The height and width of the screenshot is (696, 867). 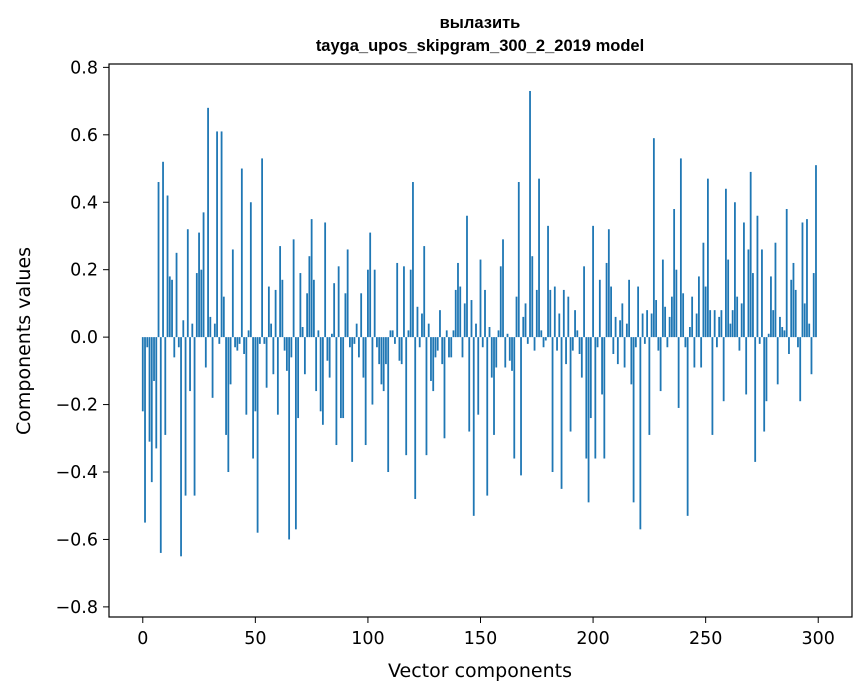 What do you see at coordinates (84, 338) in the screenshot?
I see `y-tick-label: 0.0` at bounding box center [84, 338].